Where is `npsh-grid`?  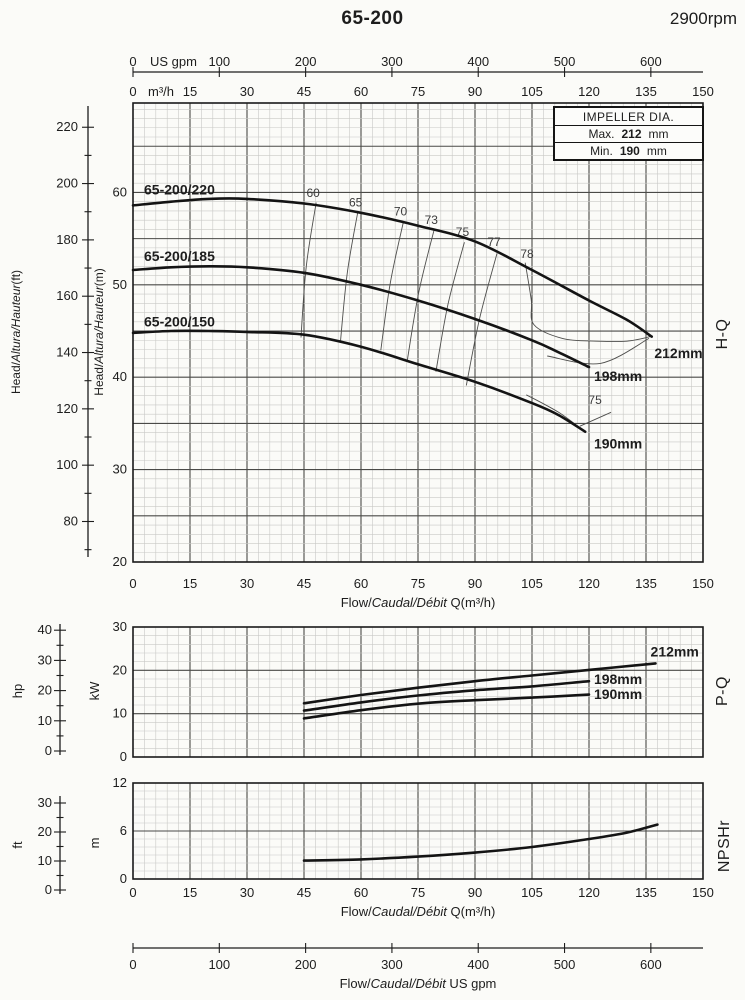
npsh-grid is located at coordinates (418, 831).